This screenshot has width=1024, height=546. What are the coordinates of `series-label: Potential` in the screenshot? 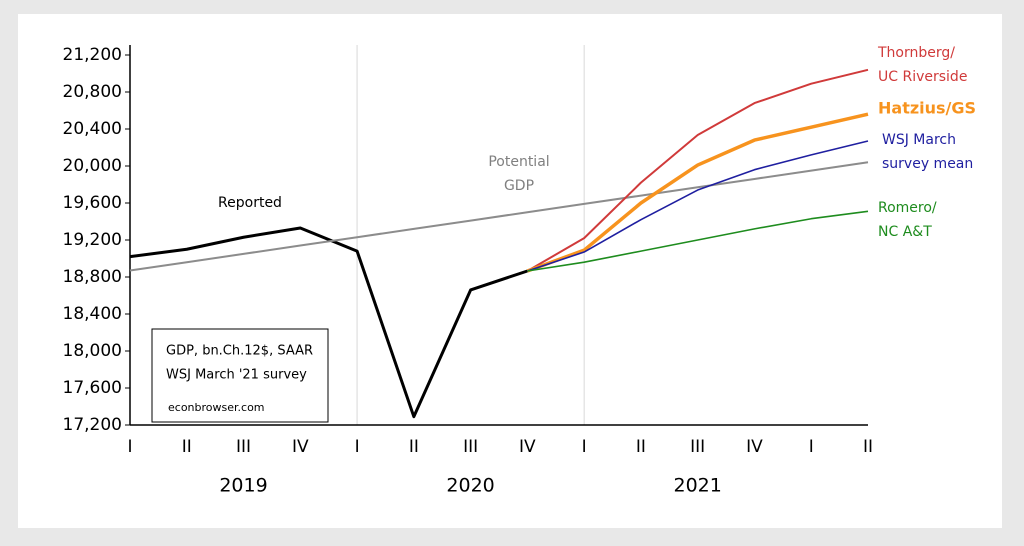 It's located at (518, 162).